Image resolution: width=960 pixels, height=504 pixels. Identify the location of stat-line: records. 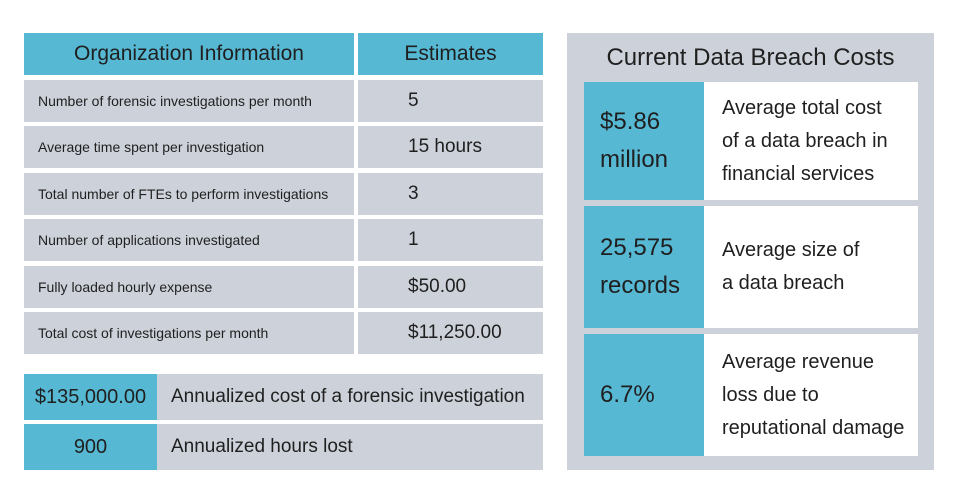
(640, 285).